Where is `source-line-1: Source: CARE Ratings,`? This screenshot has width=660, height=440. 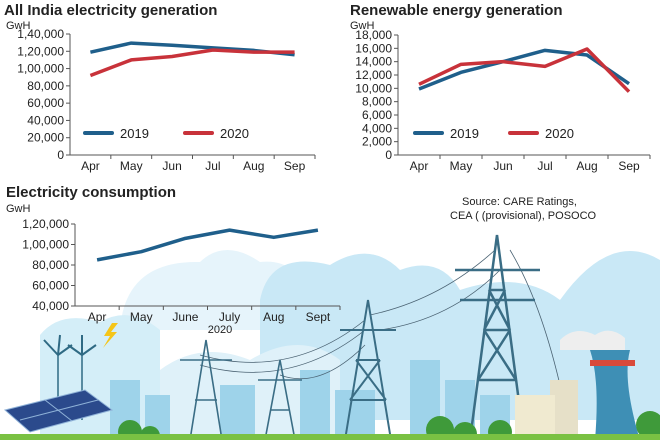
source-line-1: Source: CARE Ratings, is located at coordinates (519, 202).